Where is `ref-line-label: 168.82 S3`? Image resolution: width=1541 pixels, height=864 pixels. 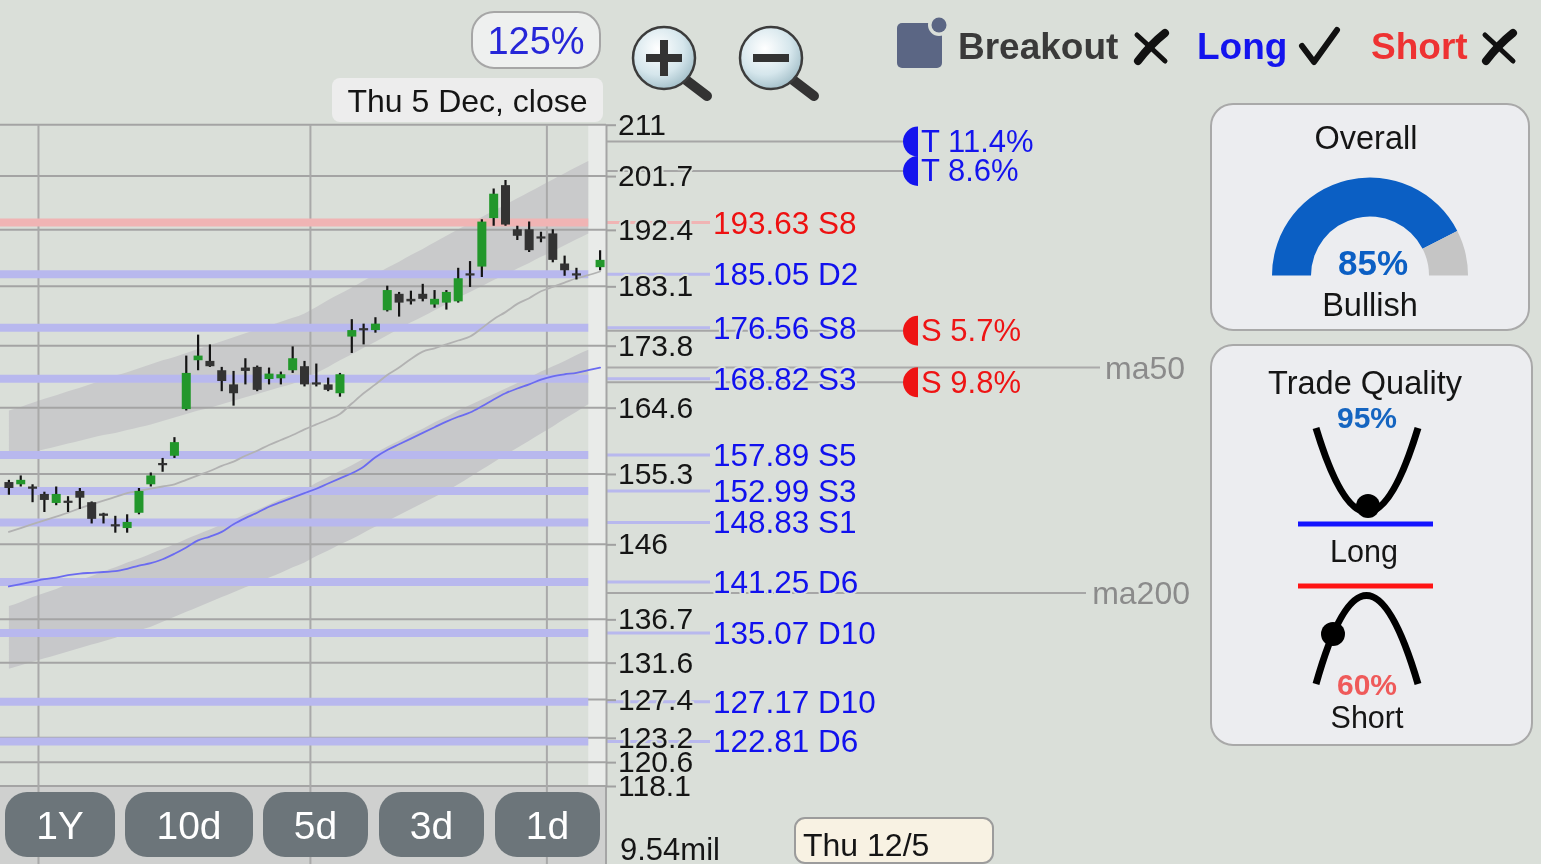 ref-line-label: 168.82 S3 is located at coordinates (785, 378).